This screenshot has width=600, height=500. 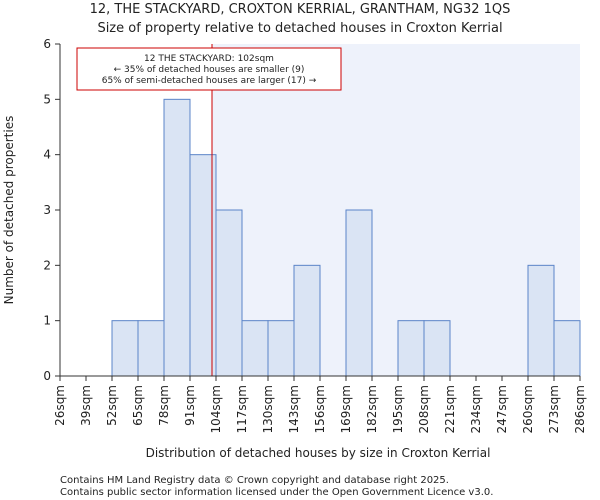 What do you see at coordinates (177, 237) in the screenshot?
I see `bar-78sqm` at bounding box center [177, 237].